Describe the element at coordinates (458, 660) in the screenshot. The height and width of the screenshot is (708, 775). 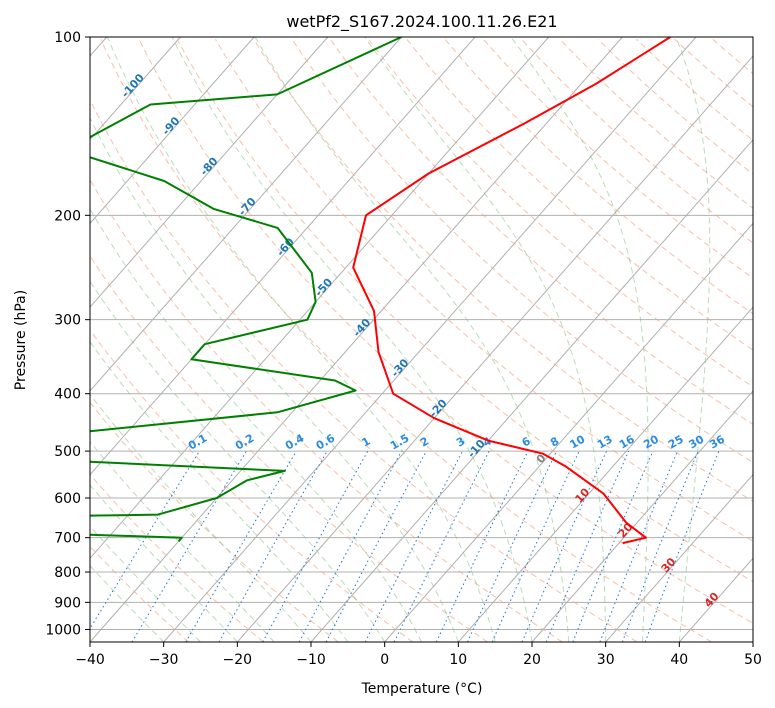
I see `x-tick-label: 10` at that location.